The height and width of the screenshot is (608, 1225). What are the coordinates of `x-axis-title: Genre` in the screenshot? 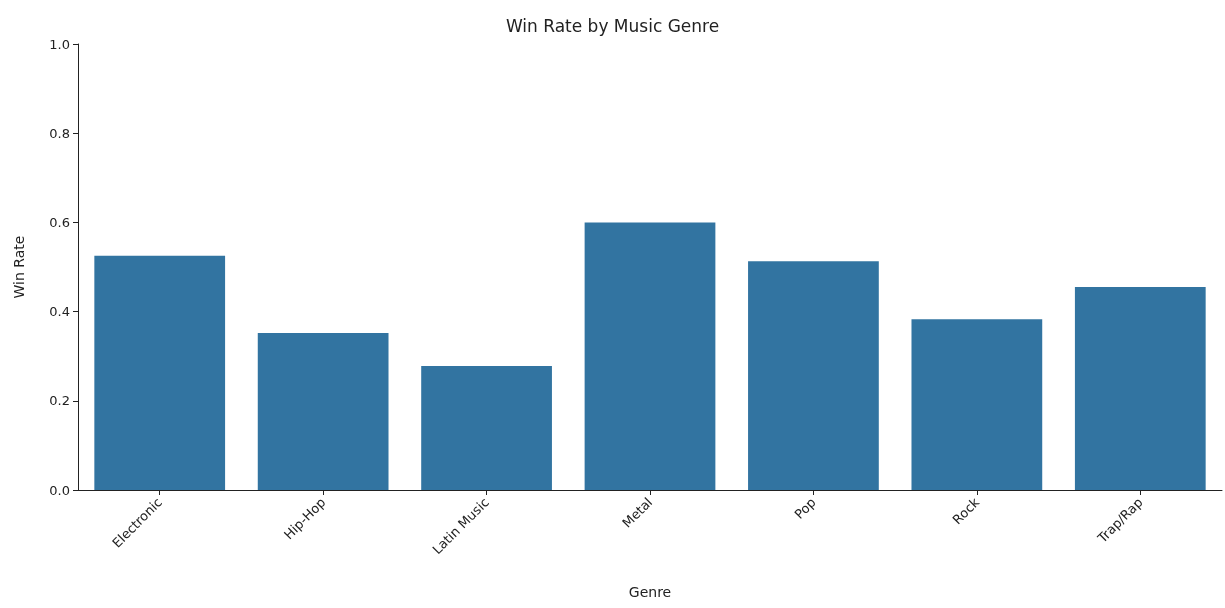 It's located at (650, 592).